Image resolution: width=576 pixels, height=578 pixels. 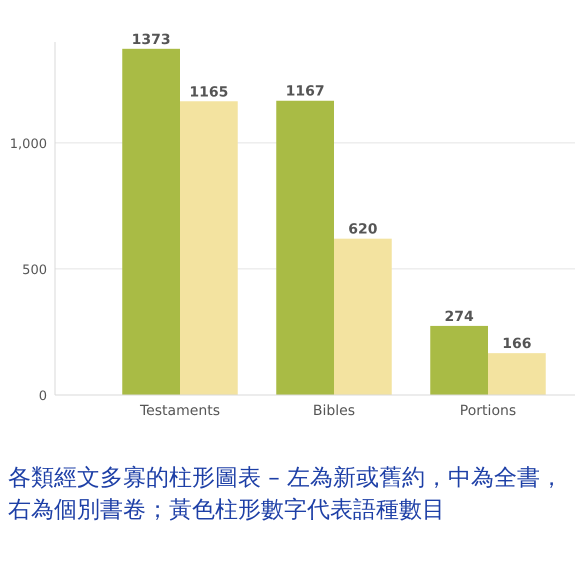 I want to click on y-tick-label: 0, so click(x=42, y=396).